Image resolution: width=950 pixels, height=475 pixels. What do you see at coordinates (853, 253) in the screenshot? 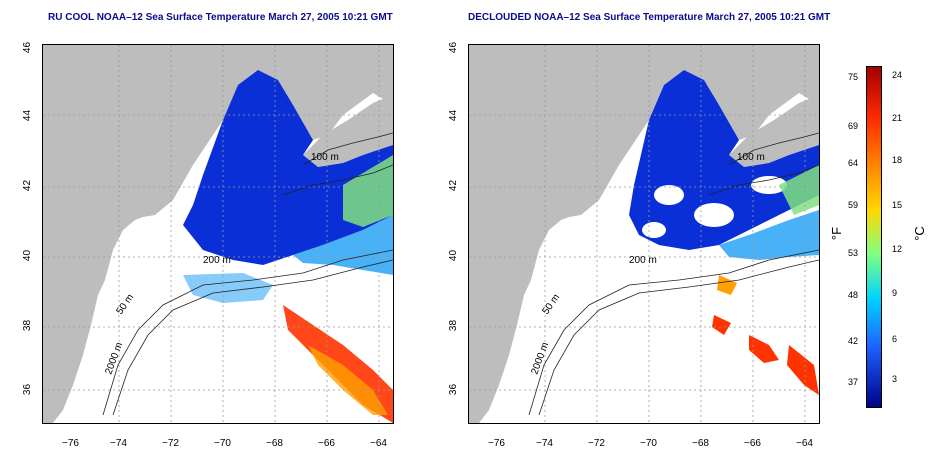
I see `f-tick-label: 53` at bounding box center [853, 253].